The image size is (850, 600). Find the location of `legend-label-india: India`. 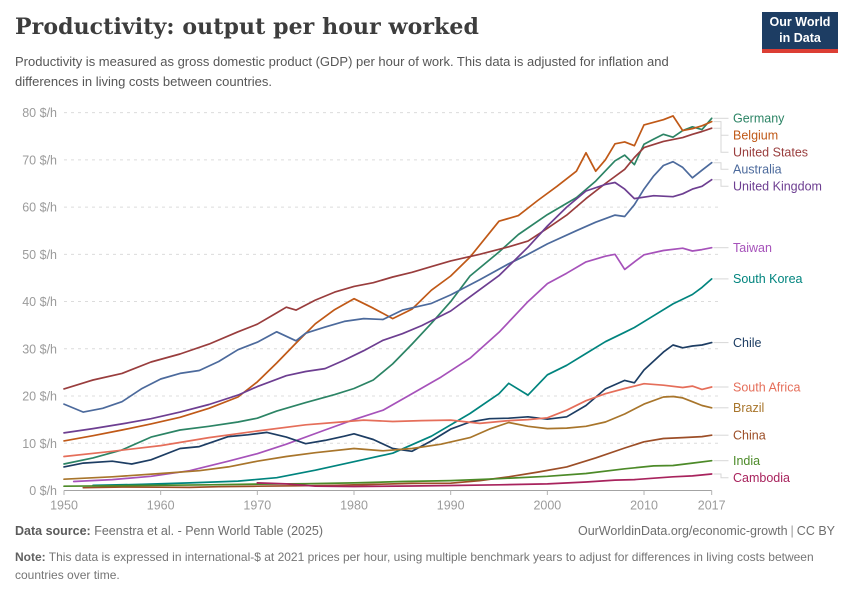

legend-label-india: India is located at coordinates (746, 461).